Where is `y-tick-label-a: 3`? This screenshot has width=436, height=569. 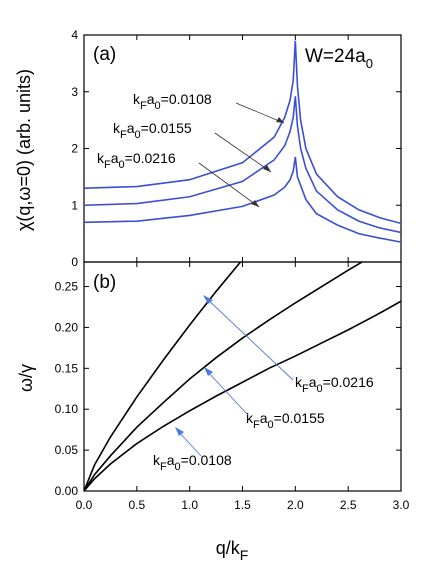
y-tick-label-a: 3 is located at coordinates (74, 92).